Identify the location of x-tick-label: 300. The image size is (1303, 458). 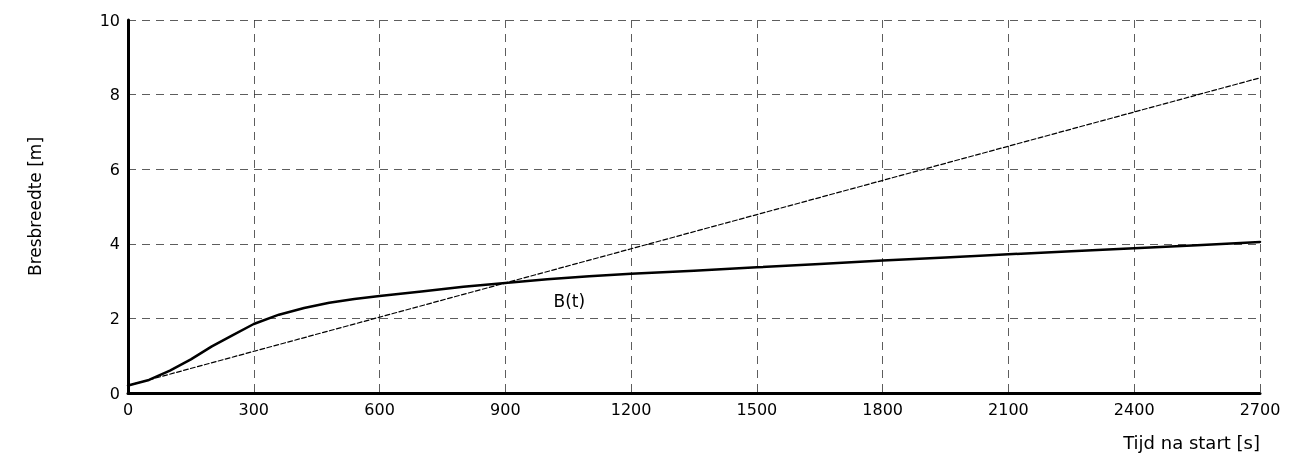
(254, 409).